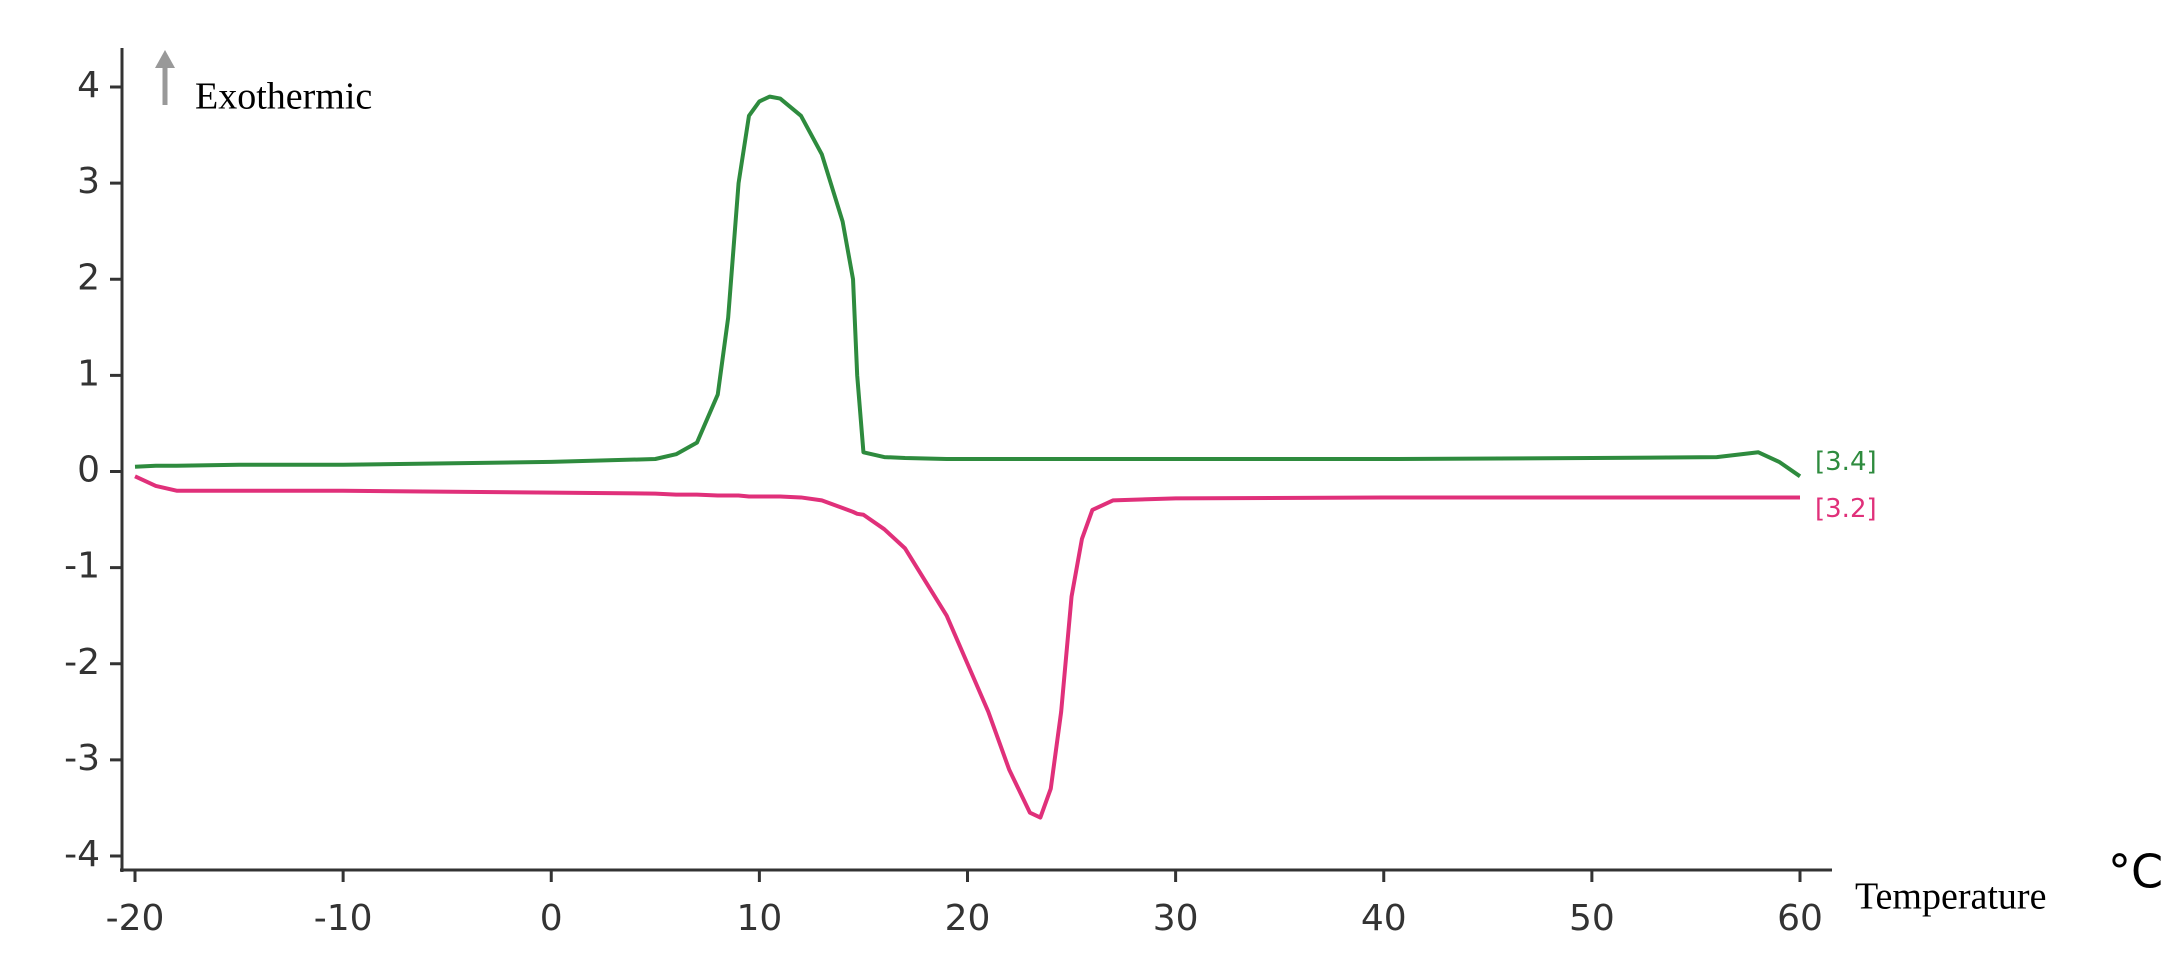 The width and height of the screenshot is (2166, 969). Describe the element at coordinates (165, 59) in the screenshot. I see `y-arrow-head` at that location.